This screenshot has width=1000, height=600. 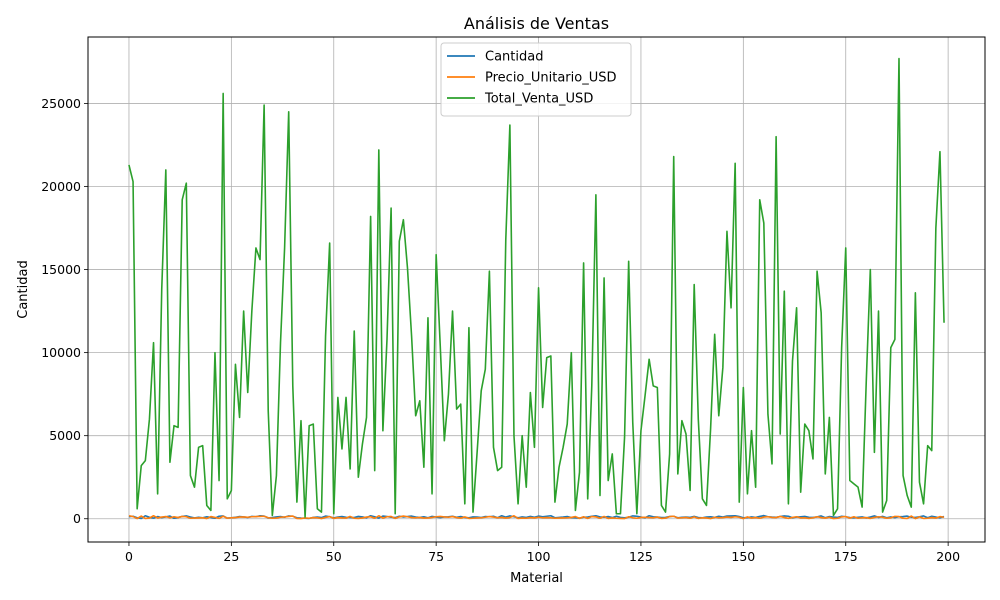 What do you see at coordinates (514, 57) in the screenshot?
I see `legend-entry: Cantidad` at bounding box center [514, 57].